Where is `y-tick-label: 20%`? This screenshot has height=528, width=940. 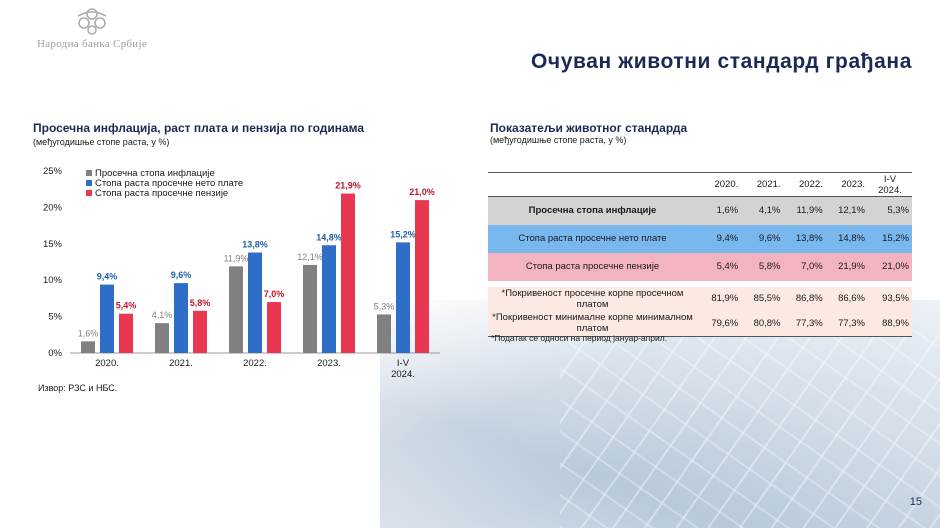
y-tick-label: 20% is located at coordinates (53, 207).